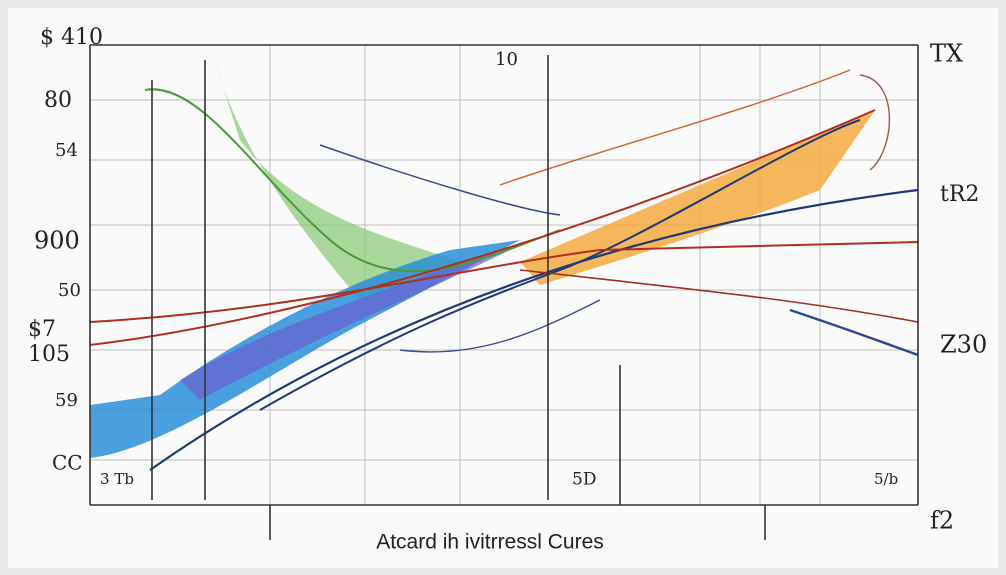  I want to click on orange-line, so click(675, 127).